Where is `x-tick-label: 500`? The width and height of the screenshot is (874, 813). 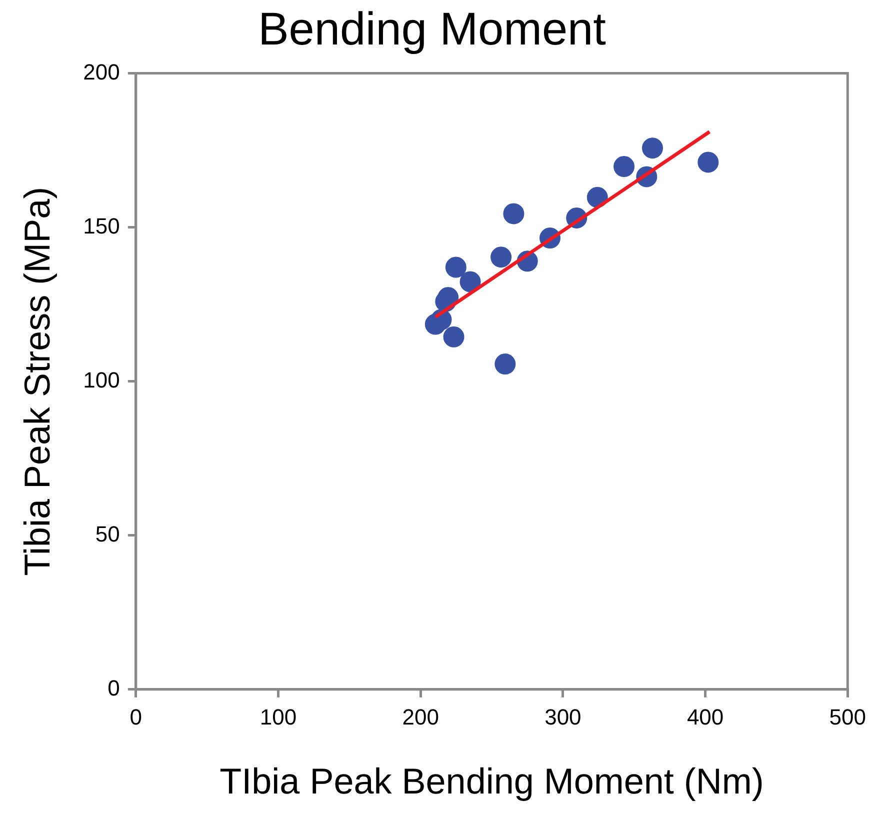
x-tick-label: 500 is located at coordinates (847, 717).